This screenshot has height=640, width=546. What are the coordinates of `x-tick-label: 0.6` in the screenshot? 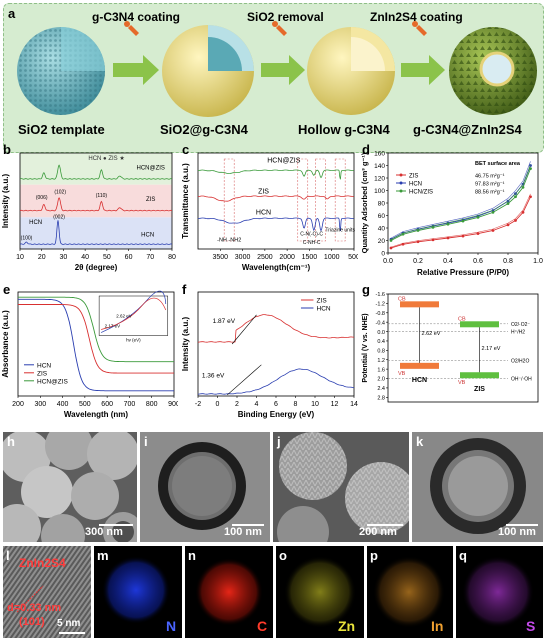 It's located at (478, 261).